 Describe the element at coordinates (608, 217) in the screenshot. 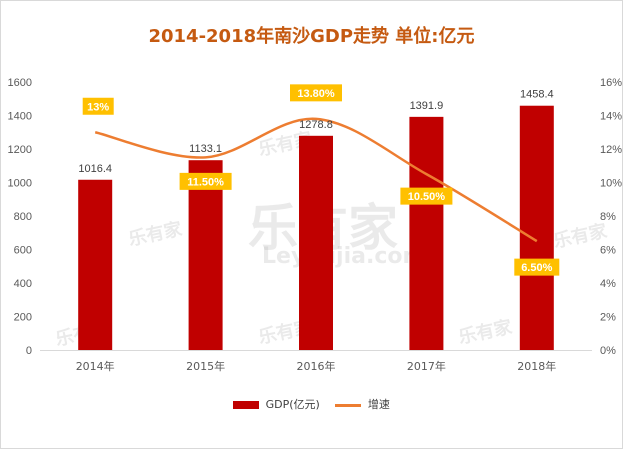

I see `y-right-tick-label: 8%` at that location.